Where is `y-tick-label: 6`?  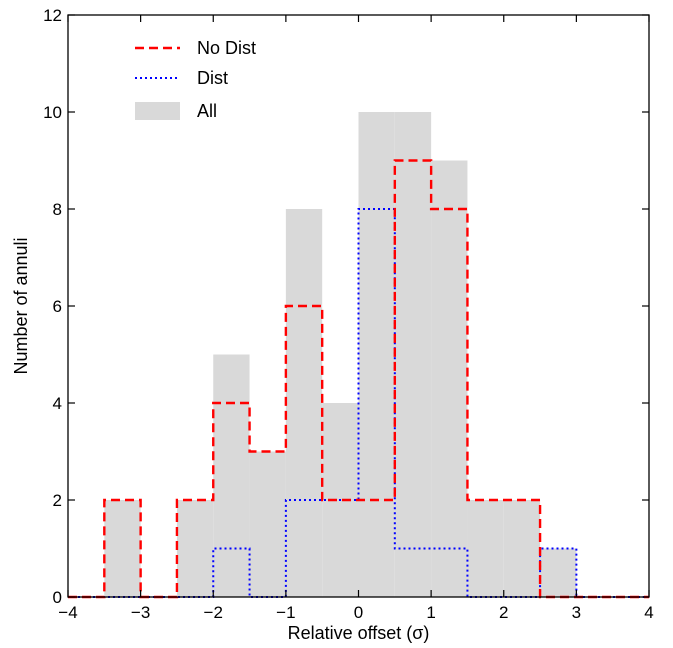 y-tick-label: 6 is located at coordinates (57, 306).